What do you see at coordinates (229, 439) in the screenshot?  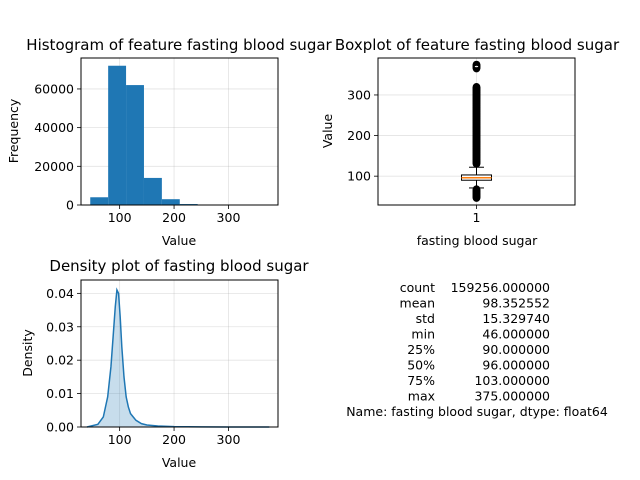 I see `density-x-tick-label: 300` at bounding box center [229, 439].